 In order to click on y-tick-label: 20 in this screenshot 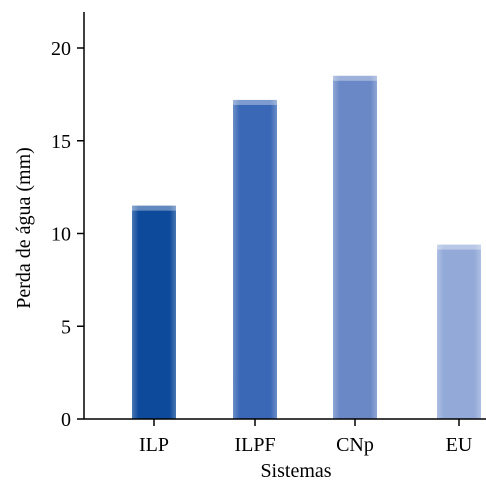, I will do `click(61, 49)`.